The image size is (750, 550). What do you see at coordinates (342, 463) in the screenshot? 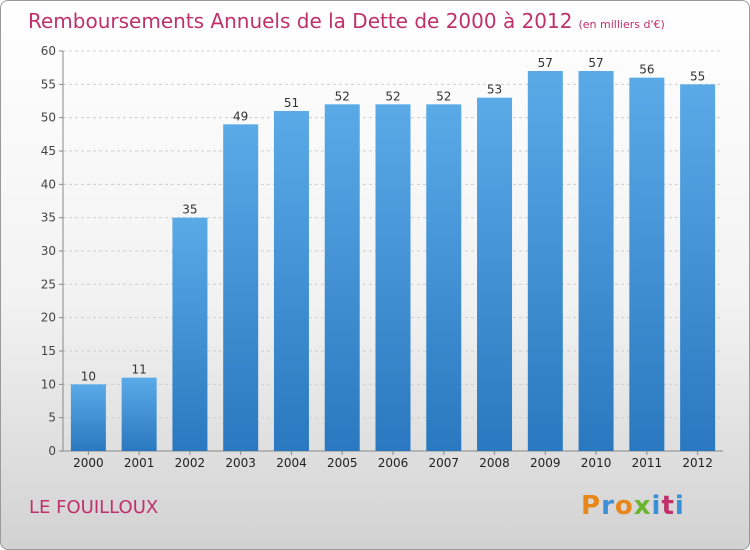
I see `x-tick-label: 2005` at bounding box center [342, 463].